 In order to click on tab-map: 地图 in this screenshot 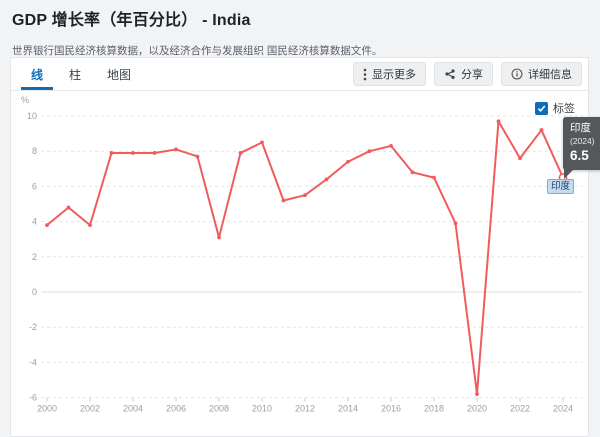, I will do `click(119, 74)`.